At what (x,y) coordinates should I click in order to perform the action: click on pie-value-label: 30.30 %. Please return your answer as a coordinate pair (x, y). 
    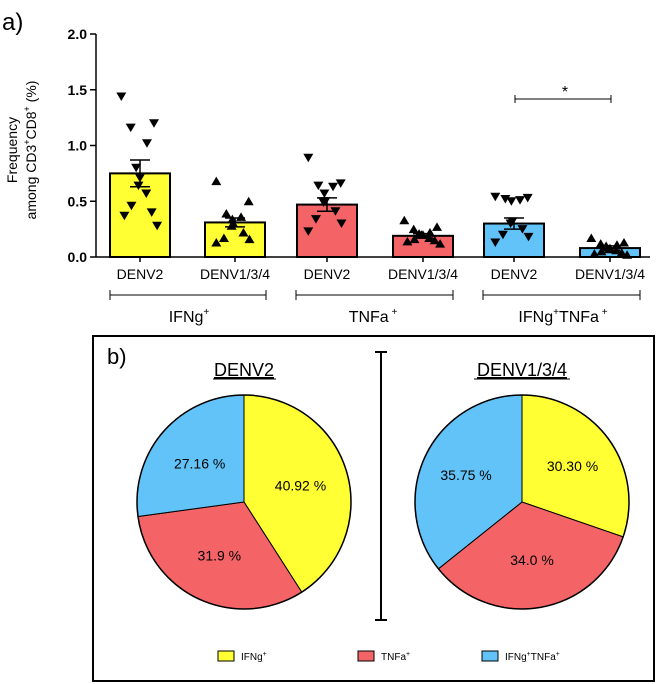
    Looking at the image, I should click on (572, 466).